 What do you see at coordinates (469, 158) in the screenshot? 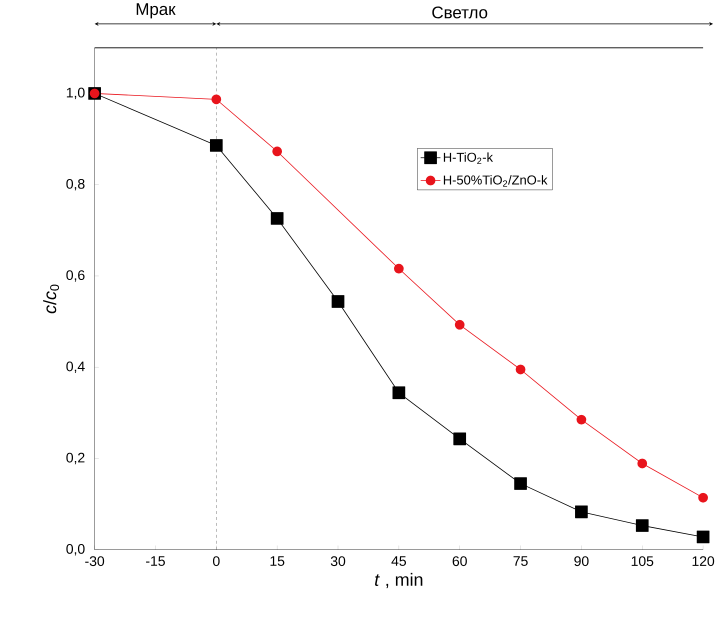
I see `legend-label: H-TiO$_{2}$-k` at bounding box center [469, 158].